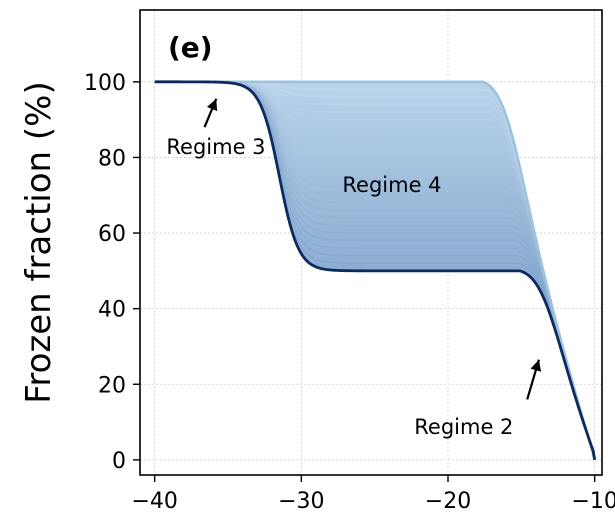 The image size is (615, 521). What do you see at coordinates (190, 47) in the screenshot?
I see `panel-label: (e)` at bounding box center [190, 47].